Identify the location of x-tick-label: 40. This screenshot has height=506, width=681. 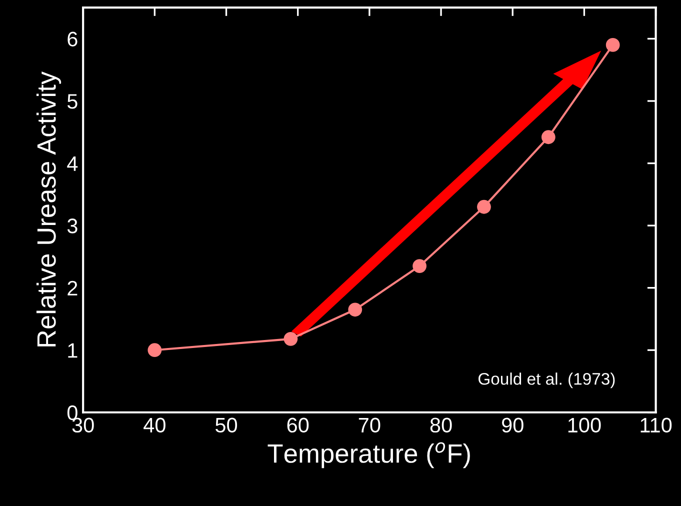
(155, 425).